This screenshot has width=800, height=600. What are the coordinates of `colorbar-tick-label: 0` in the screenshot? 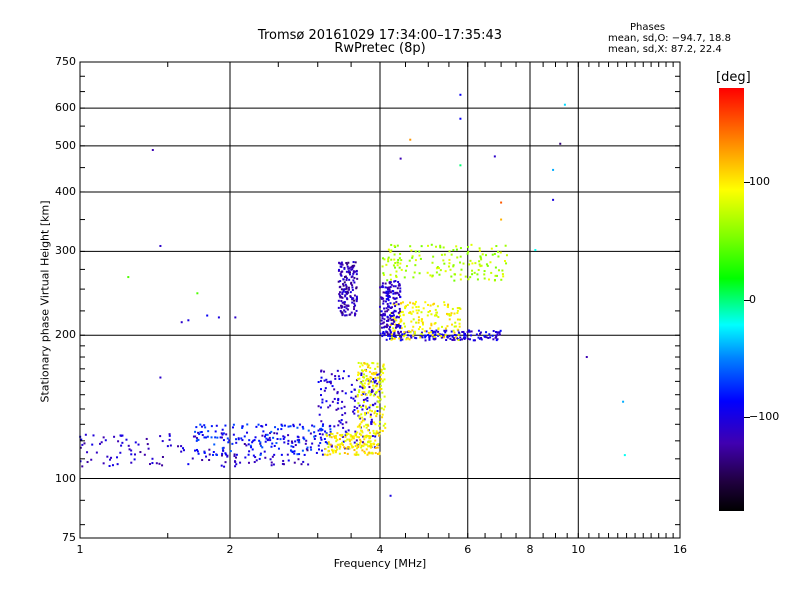 It's located at (752, 299).